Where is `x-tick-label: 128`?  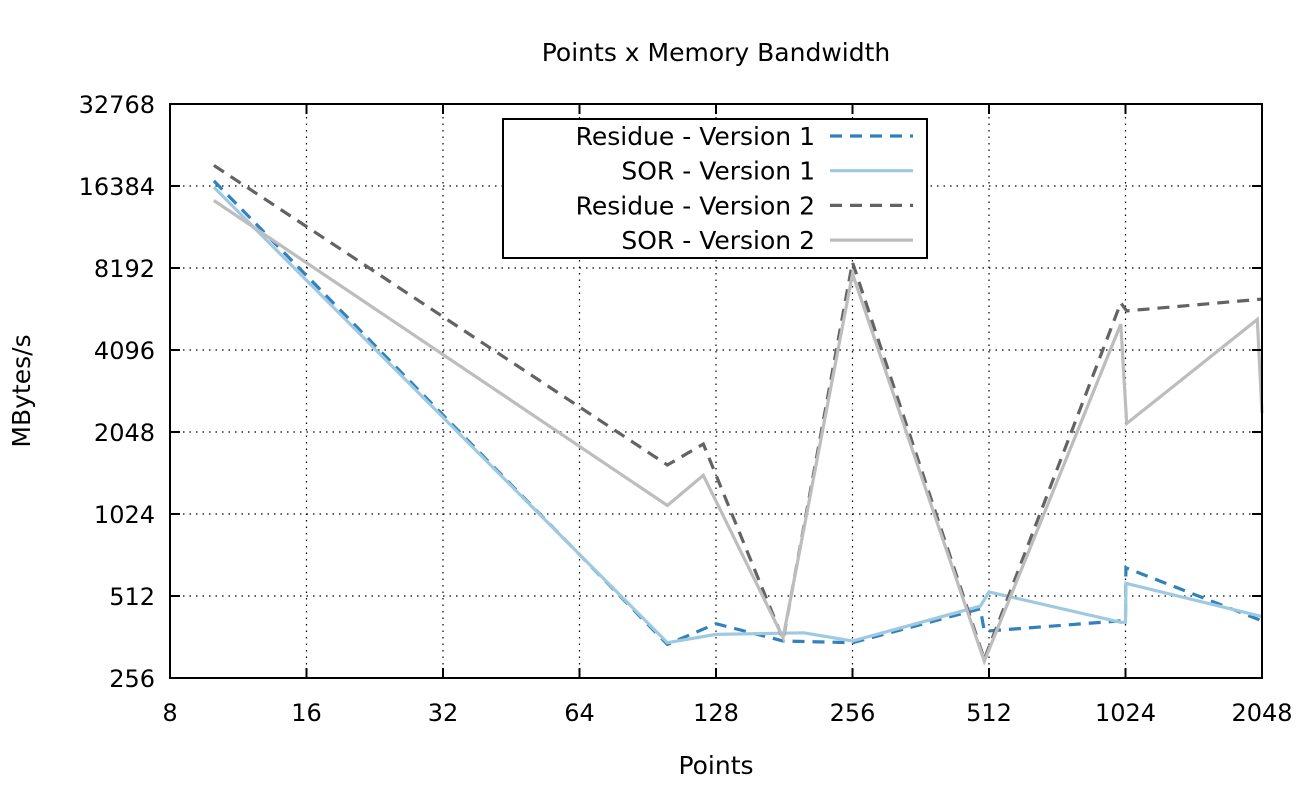 x-tick-label: 128 is located at coordinates (716, 713).